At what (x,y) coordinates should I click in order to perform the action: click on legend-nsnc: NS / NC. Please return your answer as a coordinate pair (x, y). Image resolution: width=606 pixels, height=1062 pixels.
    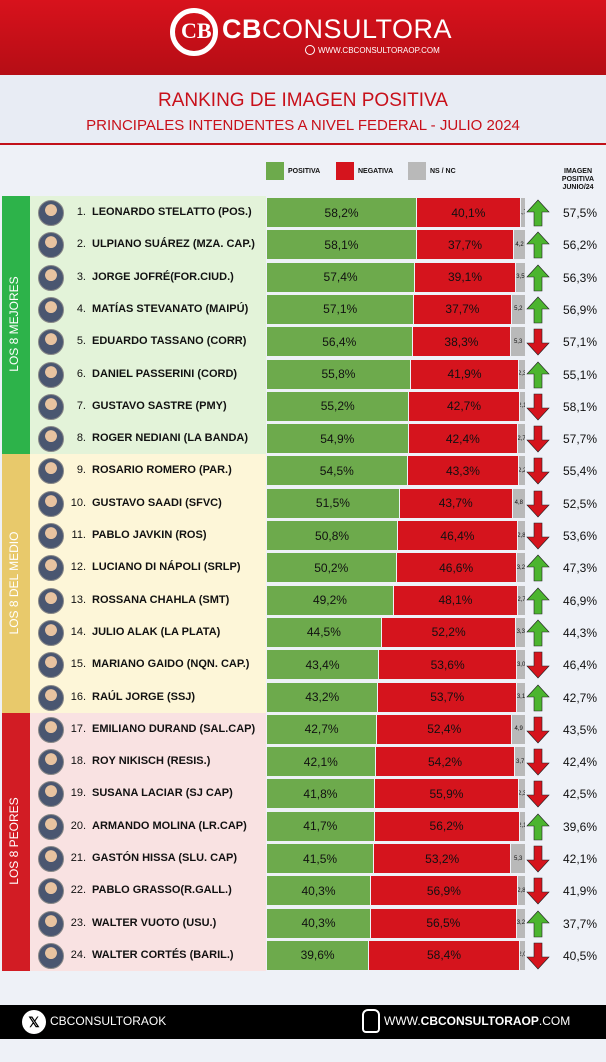
    Looking at the image, I should click on (432, 171).